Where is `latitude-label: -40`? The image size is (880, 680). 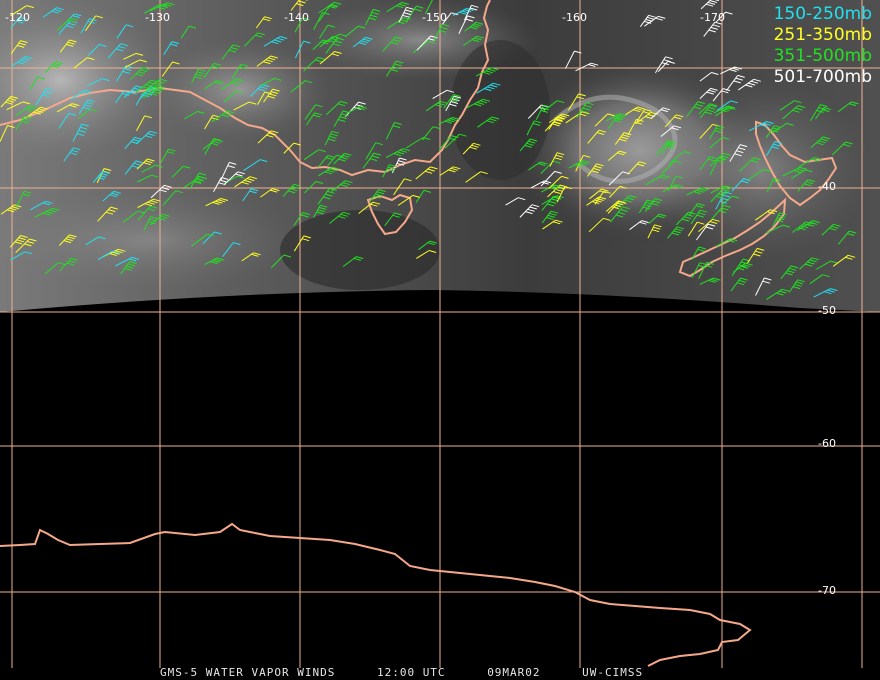 latitude-label: -40 is located at coordinates (827, 186).